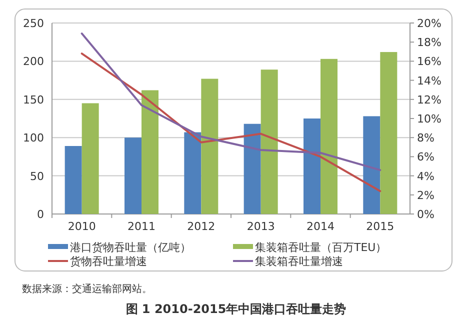  What do you see at coordinates (429, 81) in the screenshot?
I see `y2-tick-label: 14%` at bounding box center [429, 81].